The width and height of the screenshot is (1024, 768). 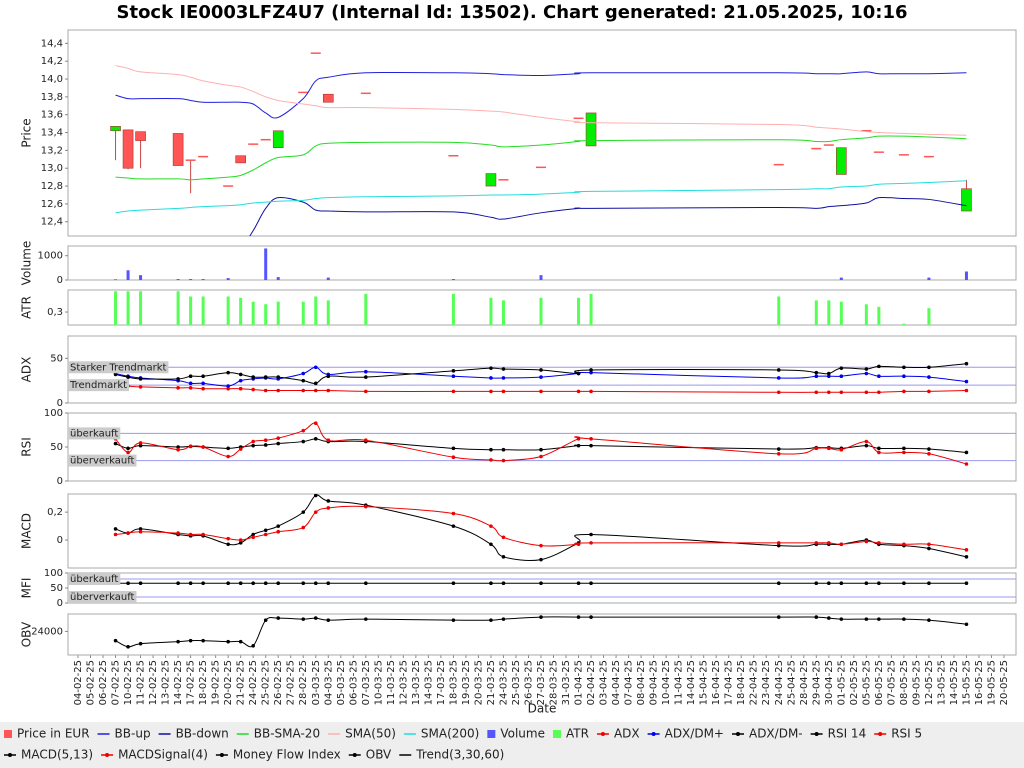 What do you see at coordinates (253, 682) in the screenshot?
I see `x-tick-label: 24-02-25` at bounding box center [253, 682].